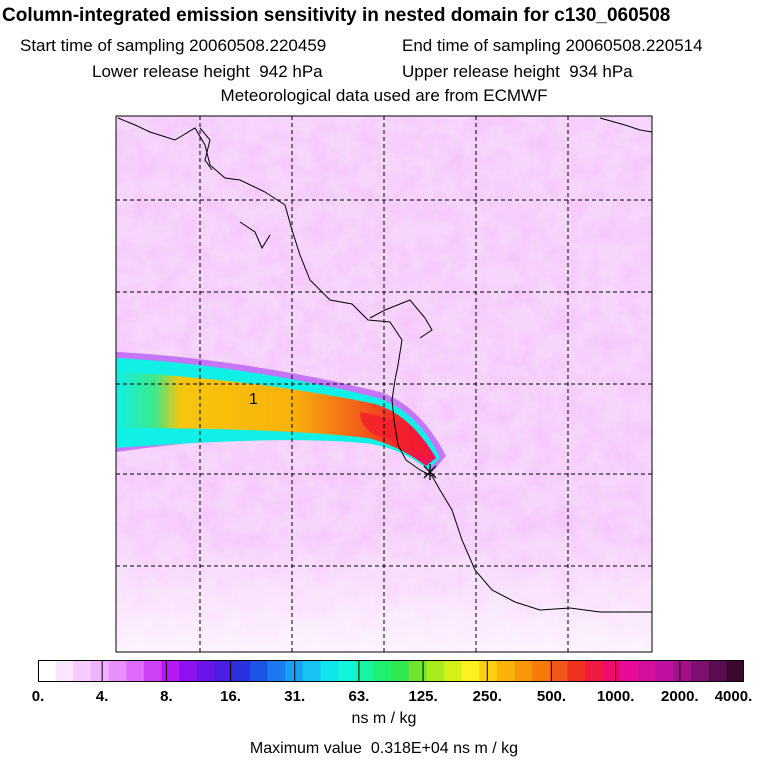  Describe the element at coordinates (253, 399) in the screenshot. I see `plume-label: 1` at that location.